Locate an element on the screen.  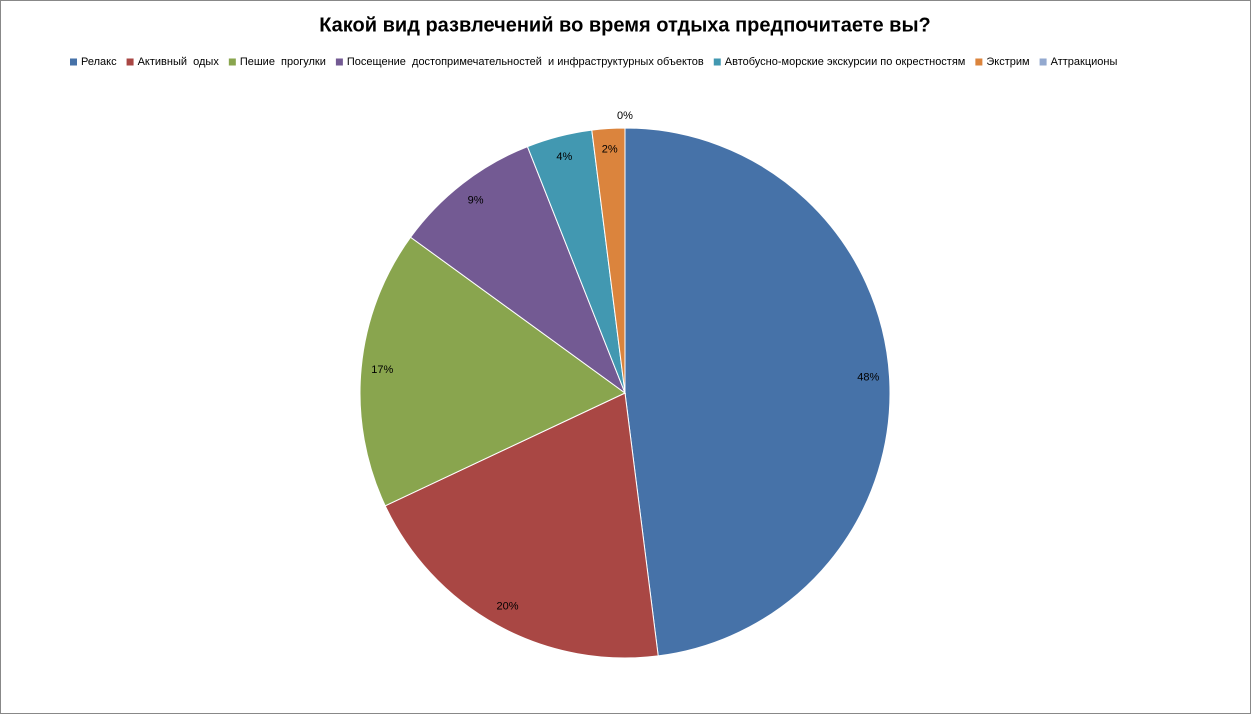
legend-label: Экстрим is located at coordinates (1007, 62).